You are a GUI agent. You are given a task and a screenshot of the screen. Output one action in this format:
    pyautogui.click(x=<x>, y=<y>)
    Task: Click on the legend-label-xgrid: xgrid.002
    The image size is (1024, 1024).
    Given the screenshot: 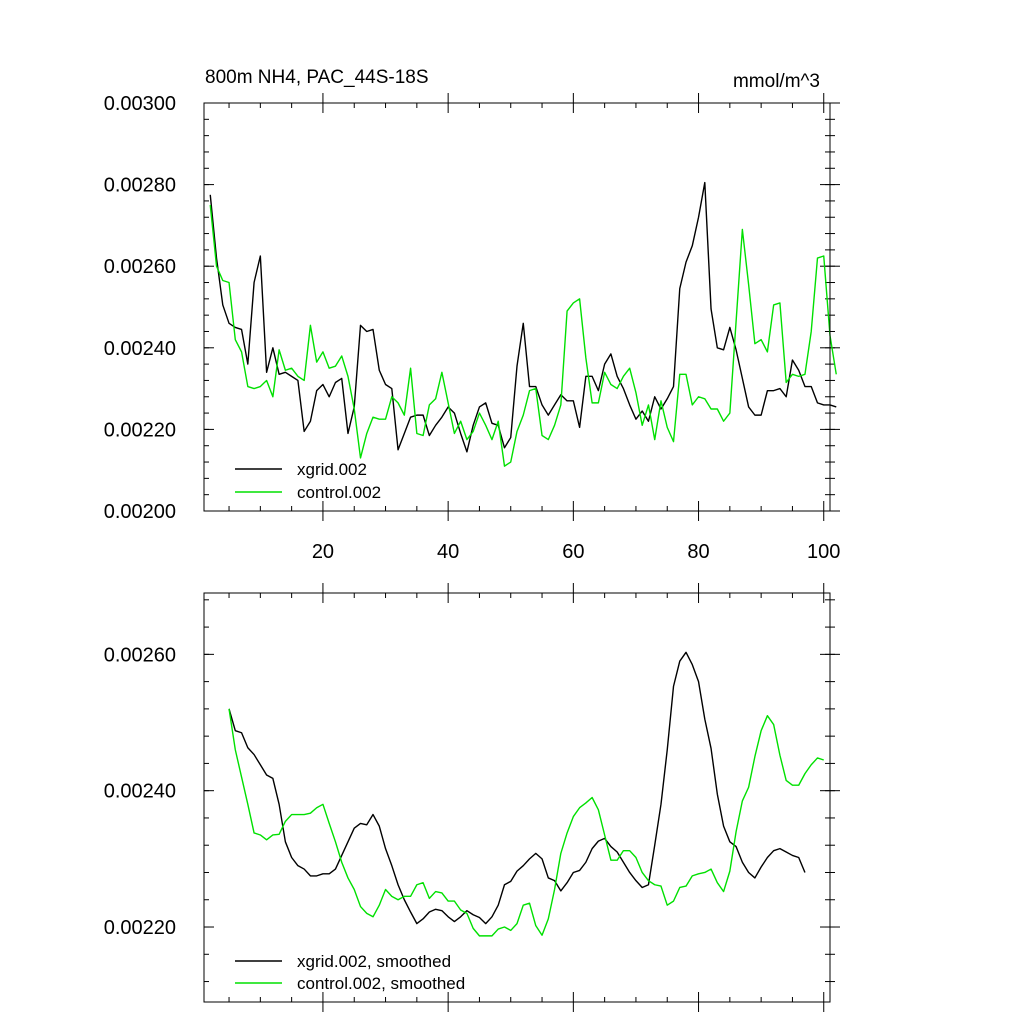 What is the action you would take?
    pyautogui.click(x=332, y=469)
    